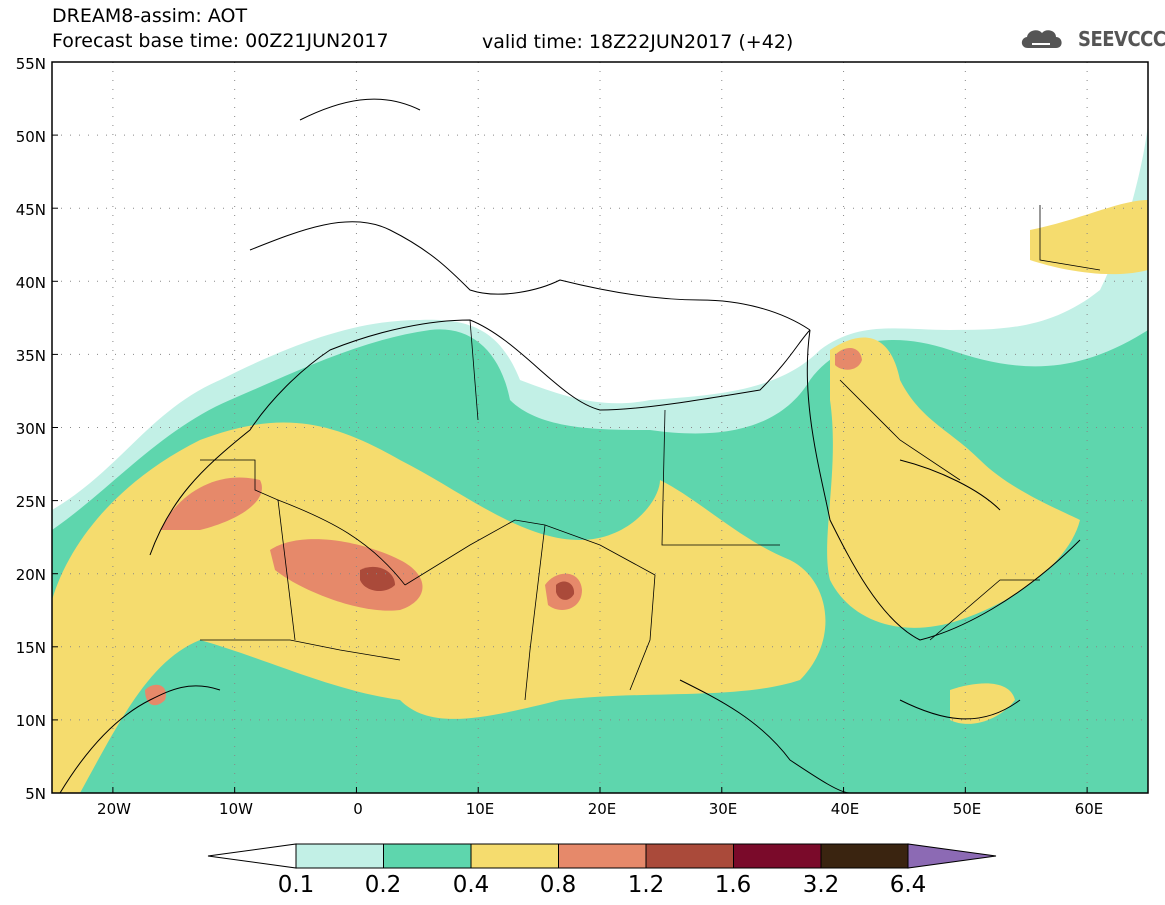 Image resolution: width=1165 pixels, height=905 pixels. What do you see at coordinates (30, 575) in the screenshot?
I see `lat-label: 20N` at bounding box center [30, 575].